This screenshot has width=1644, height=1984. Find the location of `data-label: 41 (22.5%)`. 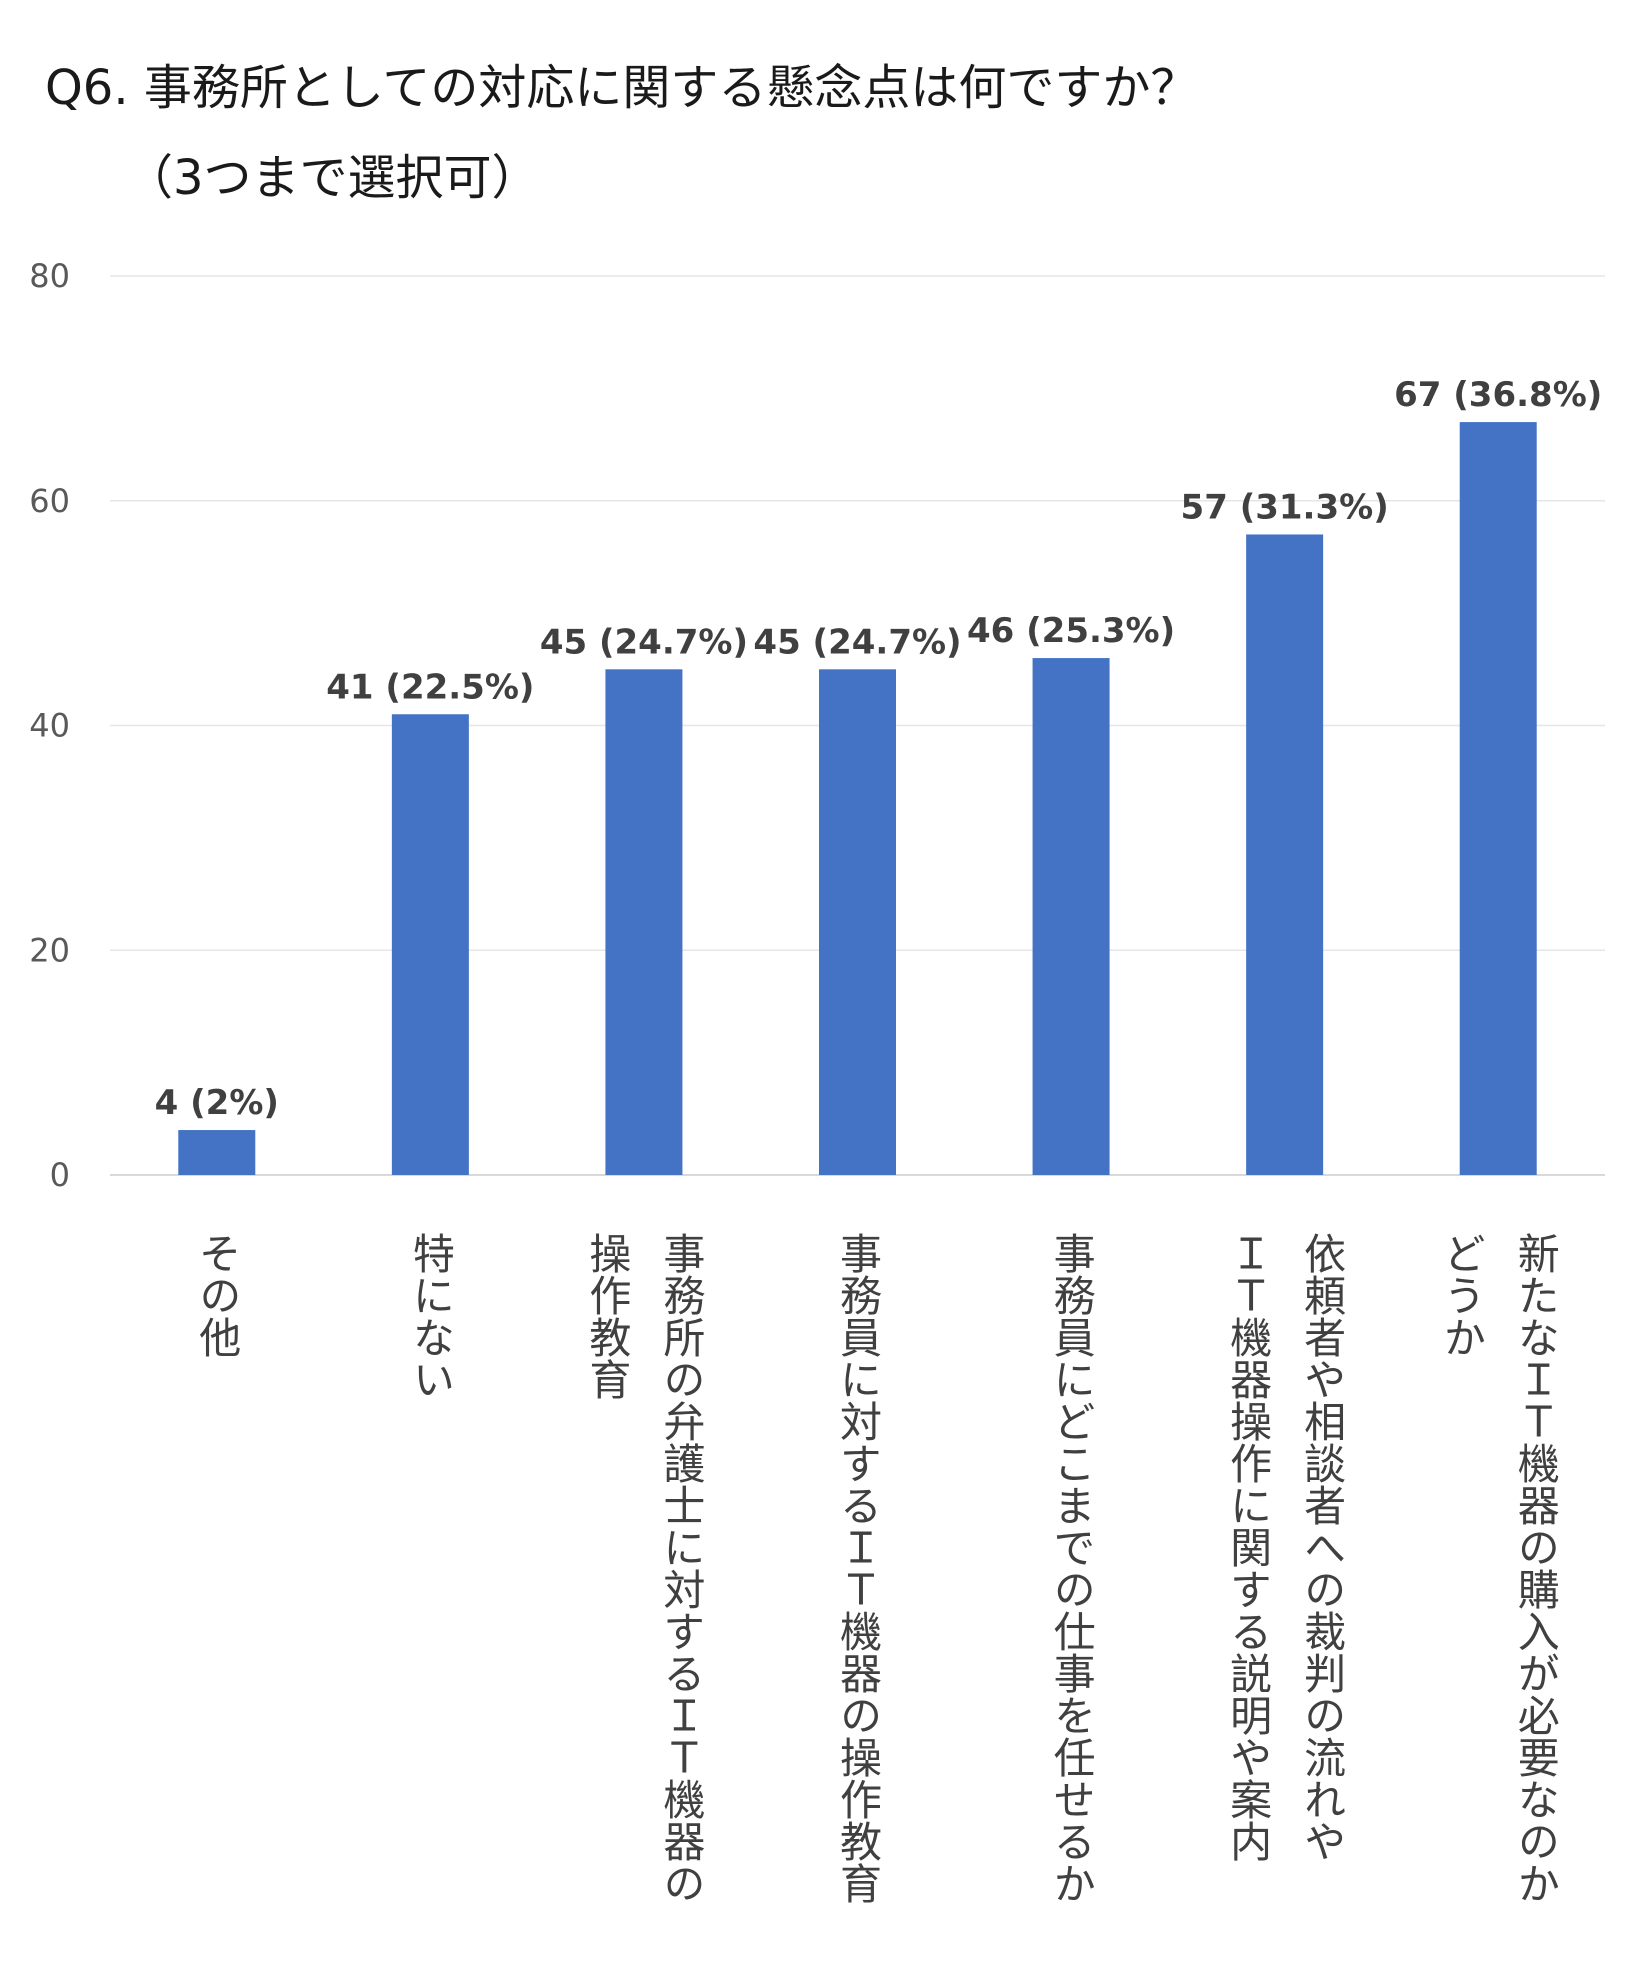

data-label: 41 (22.5%) is located at coordinates (430, 687).